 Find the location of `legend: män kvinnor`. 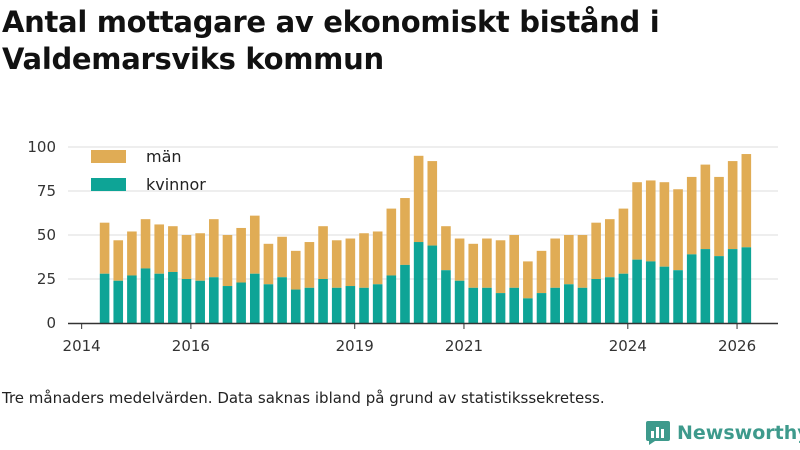

legend: män kvinnor is located at coordinates (148, 170).